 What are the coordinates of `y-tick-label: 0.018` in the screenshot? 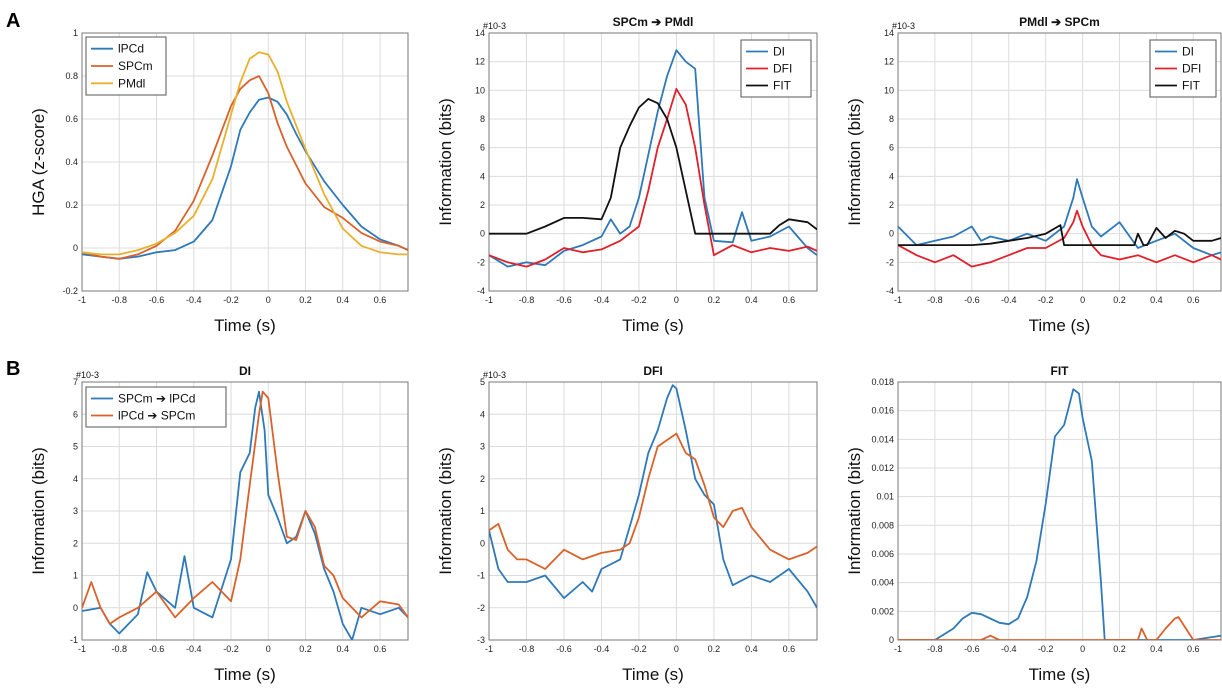 It's located at (882, 382).